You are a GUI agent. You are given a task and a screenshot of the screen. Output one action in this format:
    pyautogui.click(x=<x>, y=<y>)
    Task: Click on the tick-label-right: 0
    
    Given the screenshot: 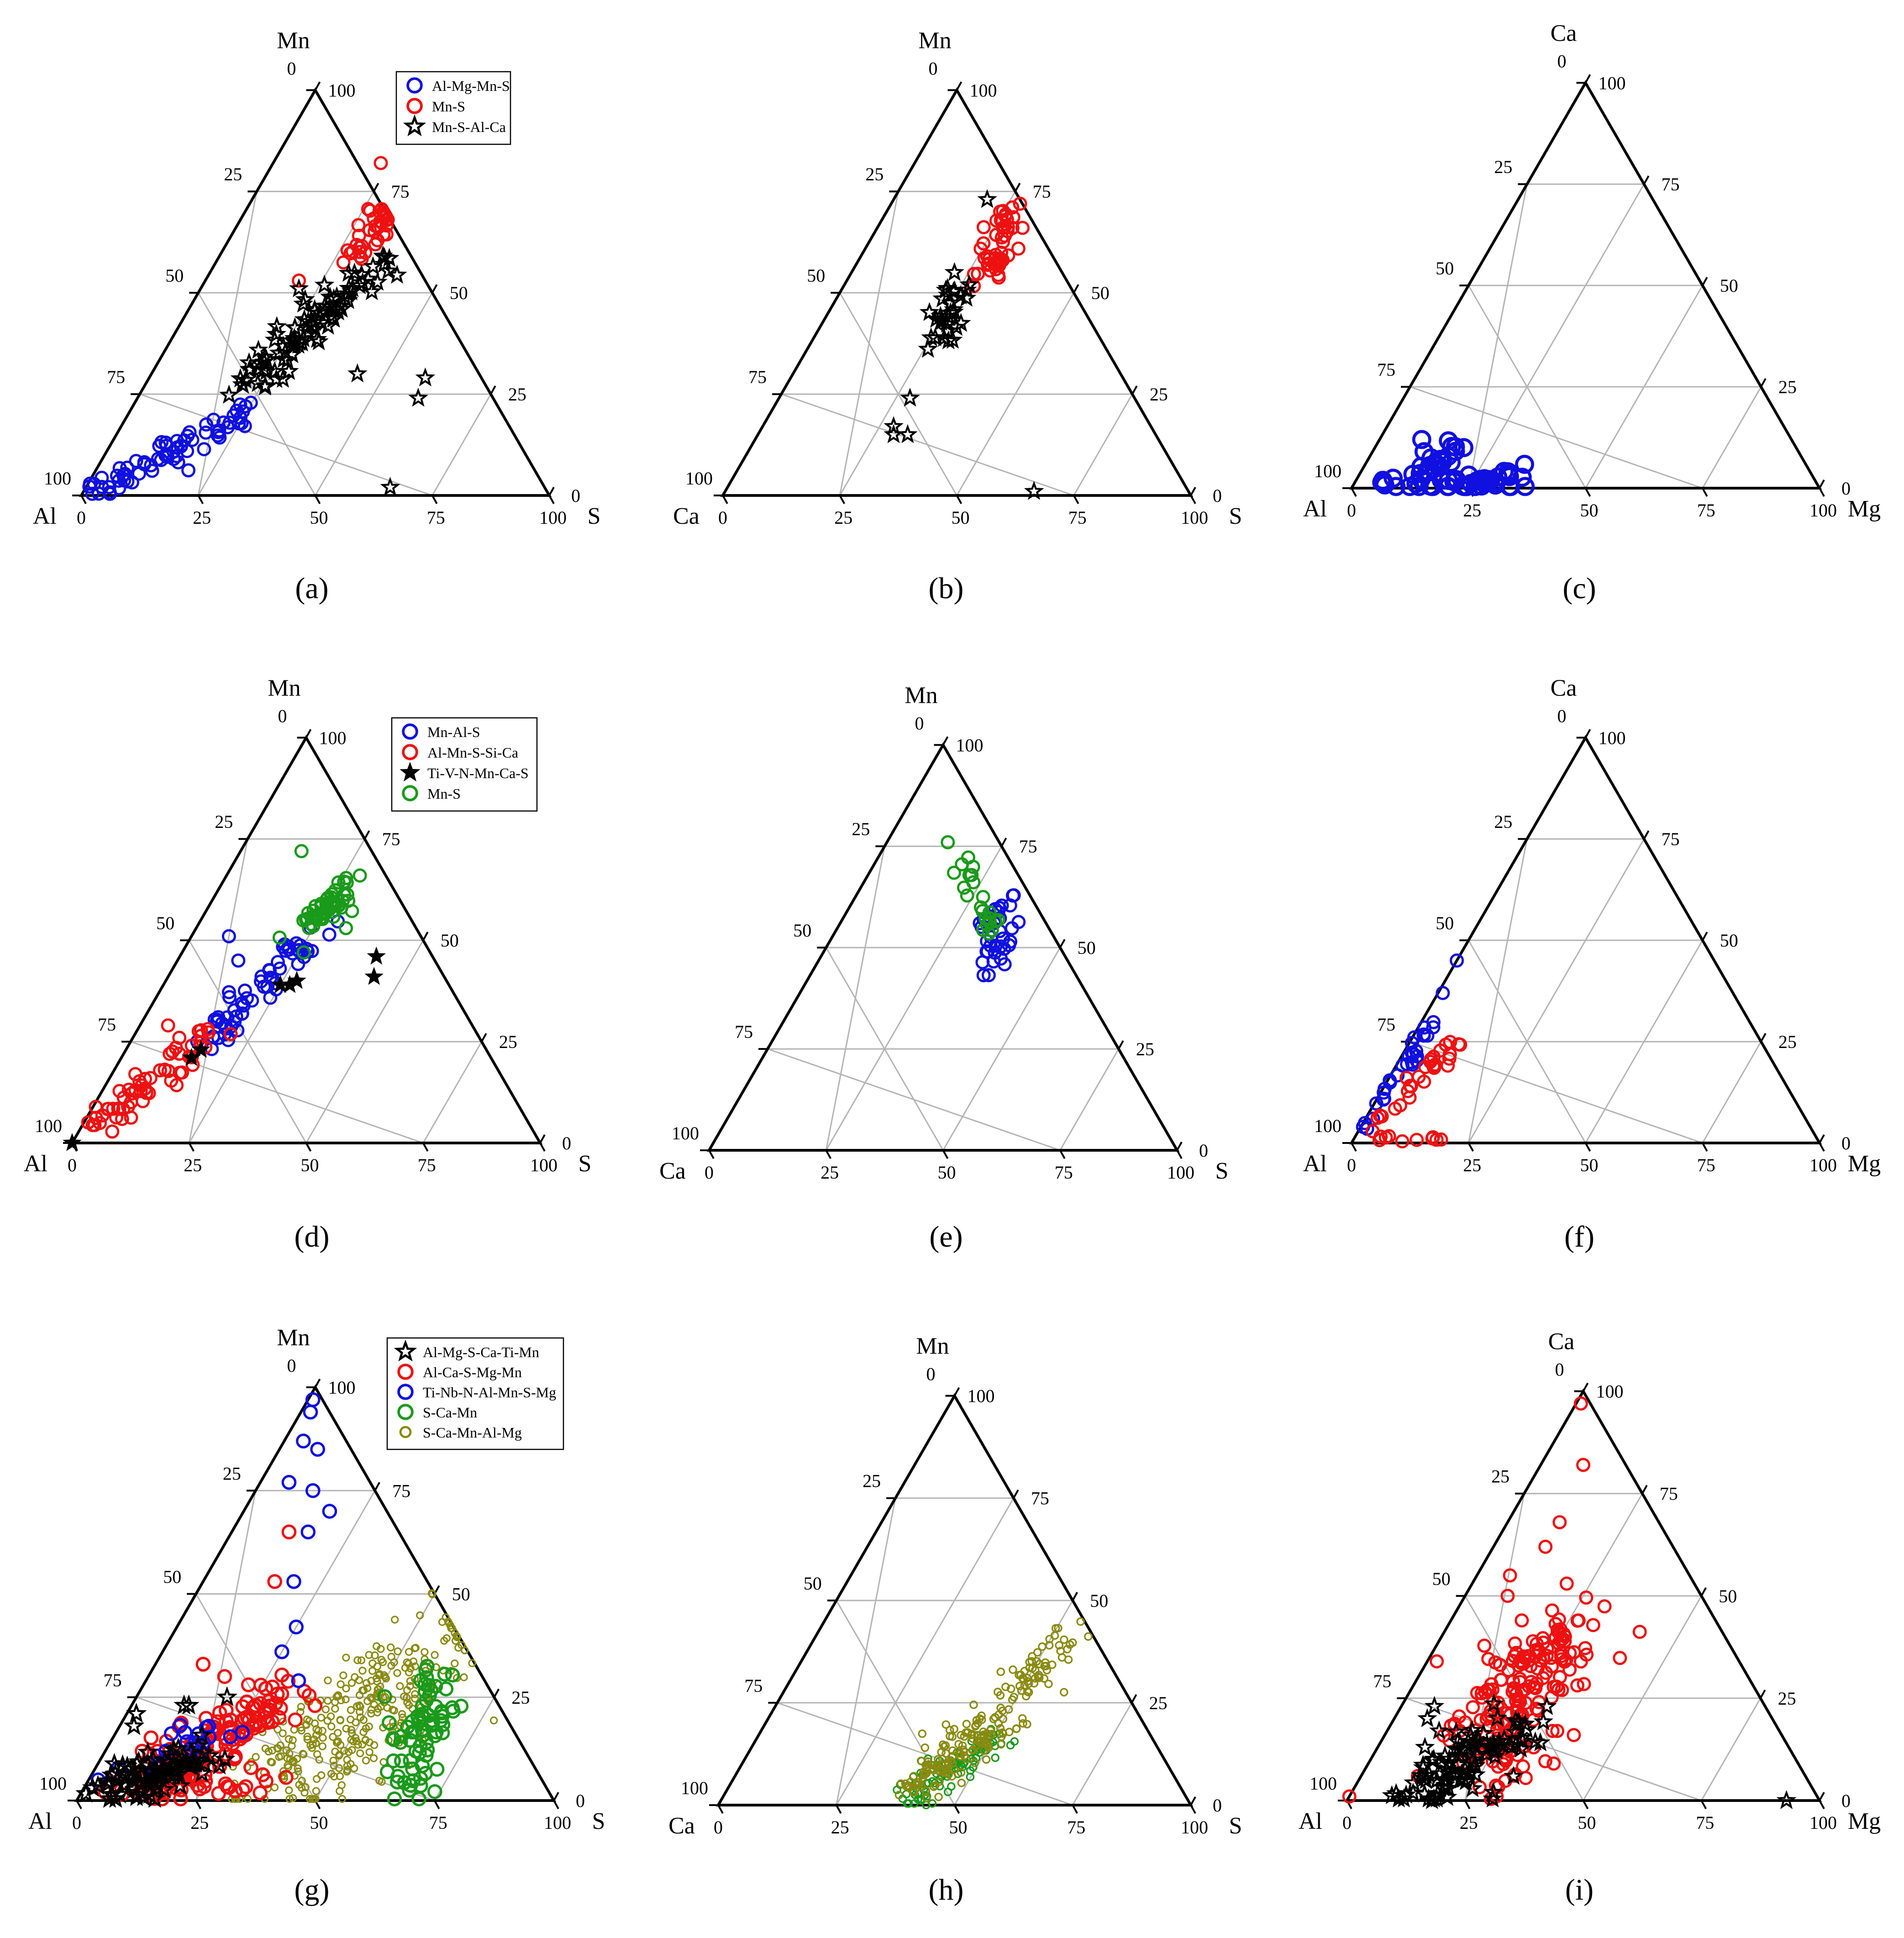 What is the action you would take?
    pyautogui.click(x=1846, y=1143)
    